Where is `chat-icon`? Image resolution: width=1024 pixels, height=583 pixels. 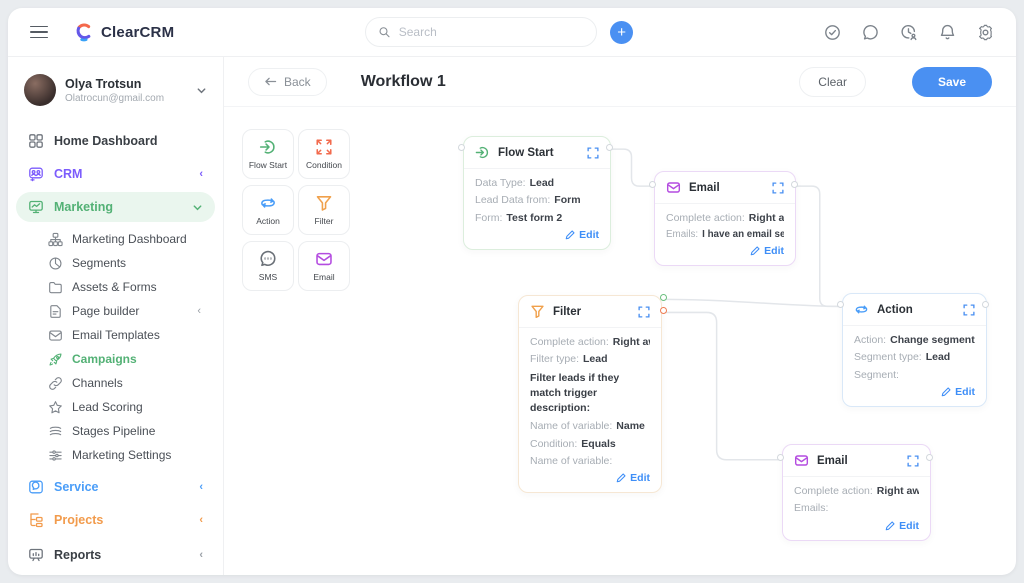
chat-icon is located at coordinates (870, 32).